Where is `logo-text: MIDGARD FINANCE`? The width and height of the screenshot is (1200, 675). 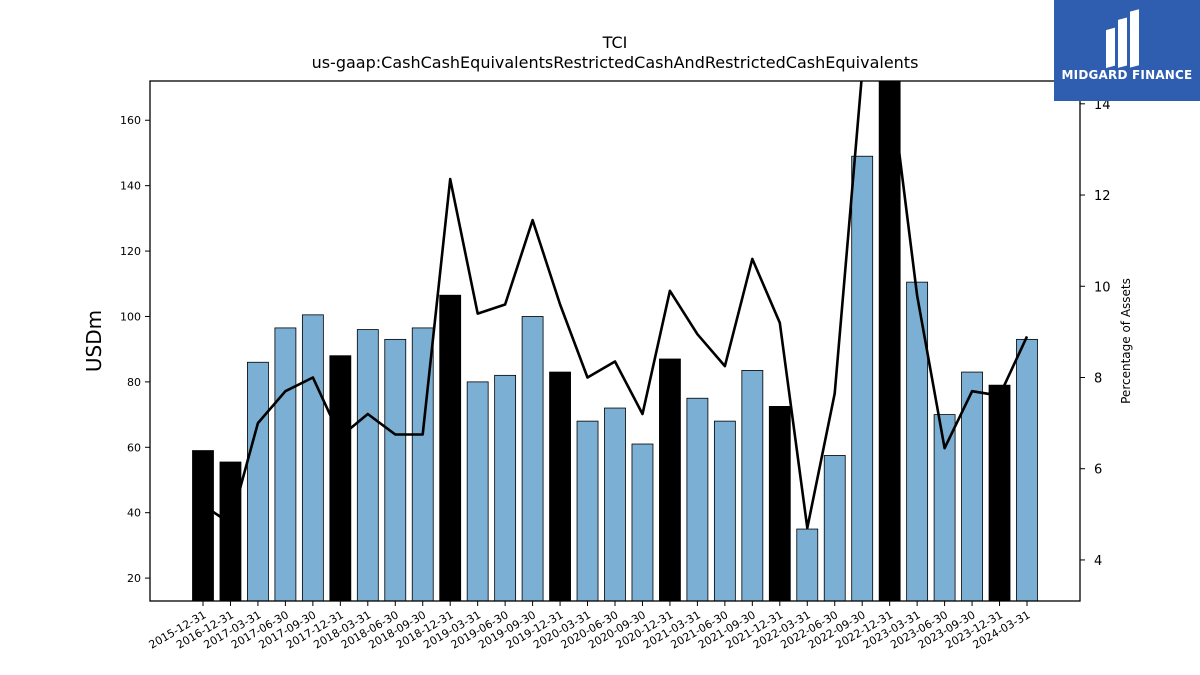
logo-text: MIDGARD FINANCE is located at coordinates (1127, 75).